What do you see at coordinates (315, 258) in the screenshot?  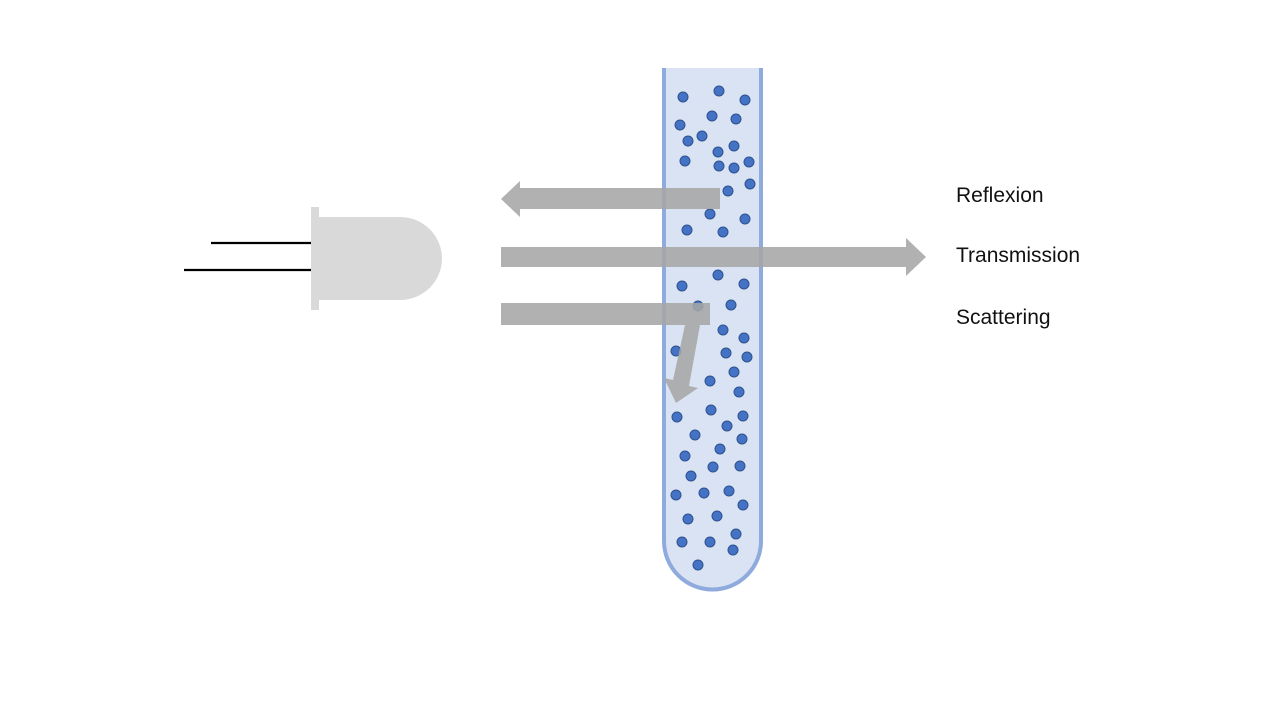 I see `led-flange` at bounding box center [315, 258].